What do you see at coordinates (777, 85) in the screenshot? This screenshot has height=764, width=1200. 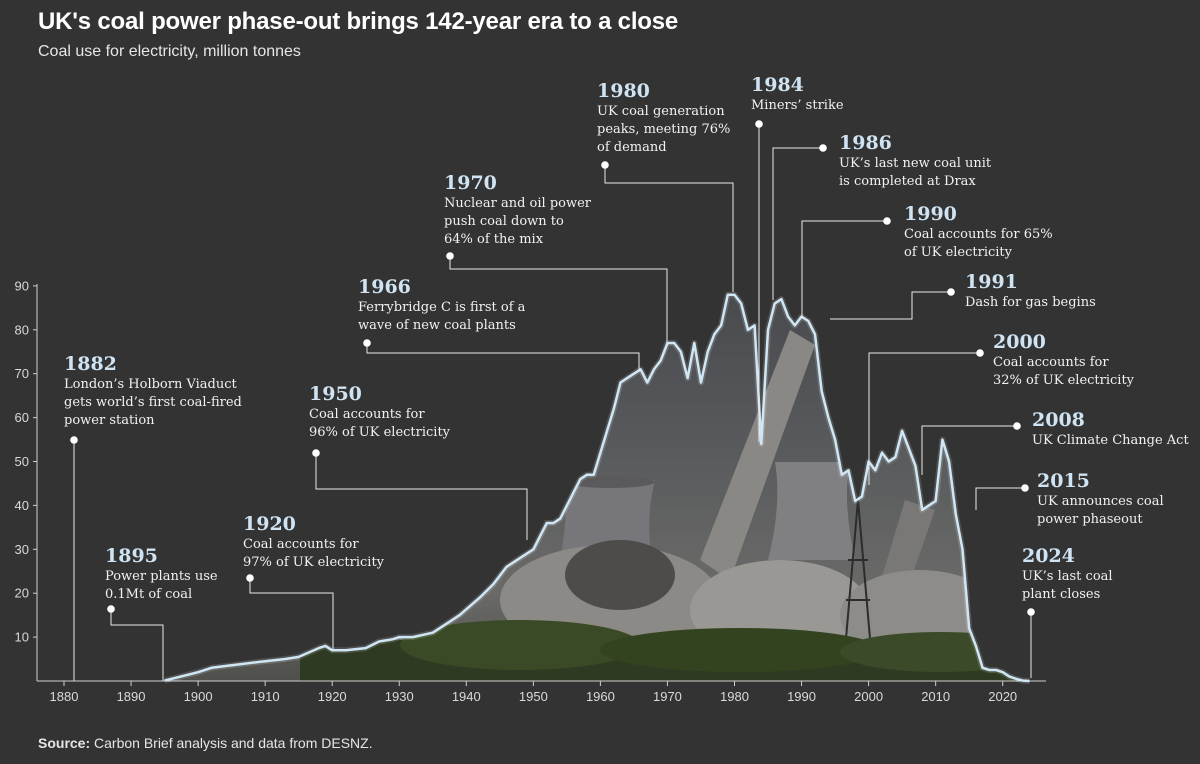 I see `annotation-year: 1984` at bounding box center [777, 85].